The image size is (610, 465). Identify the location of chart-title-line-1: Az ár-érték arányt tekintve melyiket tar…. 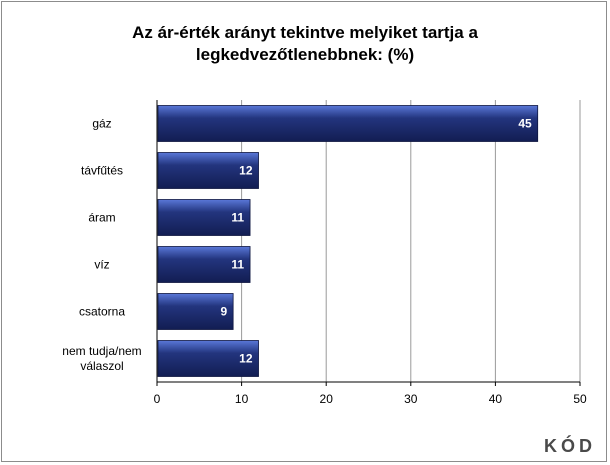
(305, 32).